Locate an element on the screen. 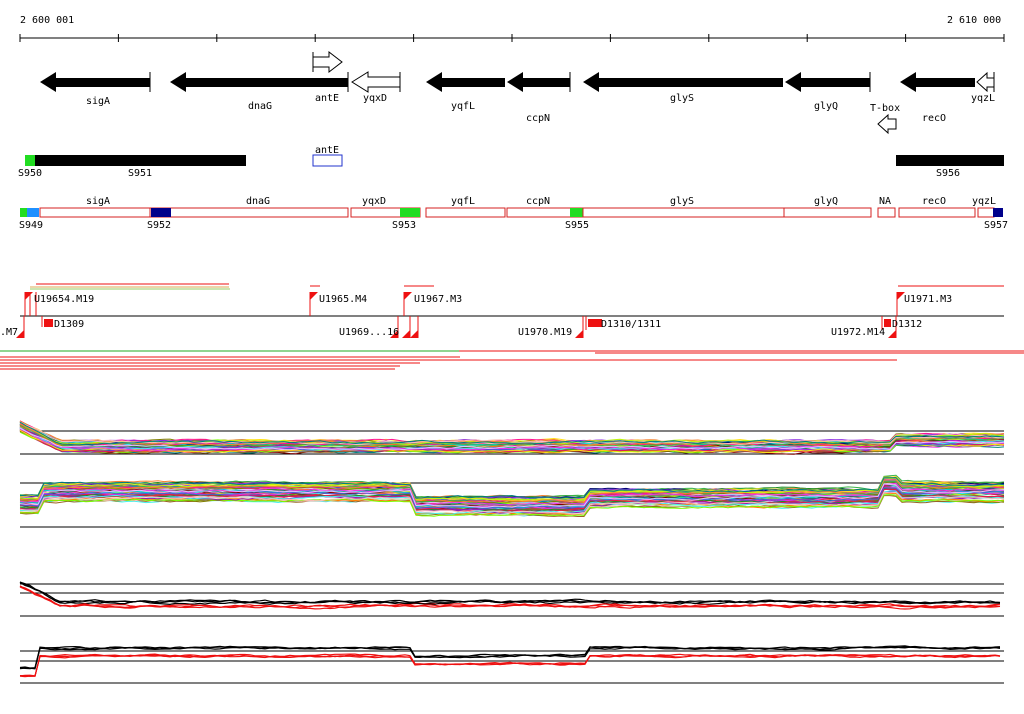 Image resolution: width=1024 pixels, height=714 pixels. segment-label-s951: S951 is located at coordinates (140, 173).